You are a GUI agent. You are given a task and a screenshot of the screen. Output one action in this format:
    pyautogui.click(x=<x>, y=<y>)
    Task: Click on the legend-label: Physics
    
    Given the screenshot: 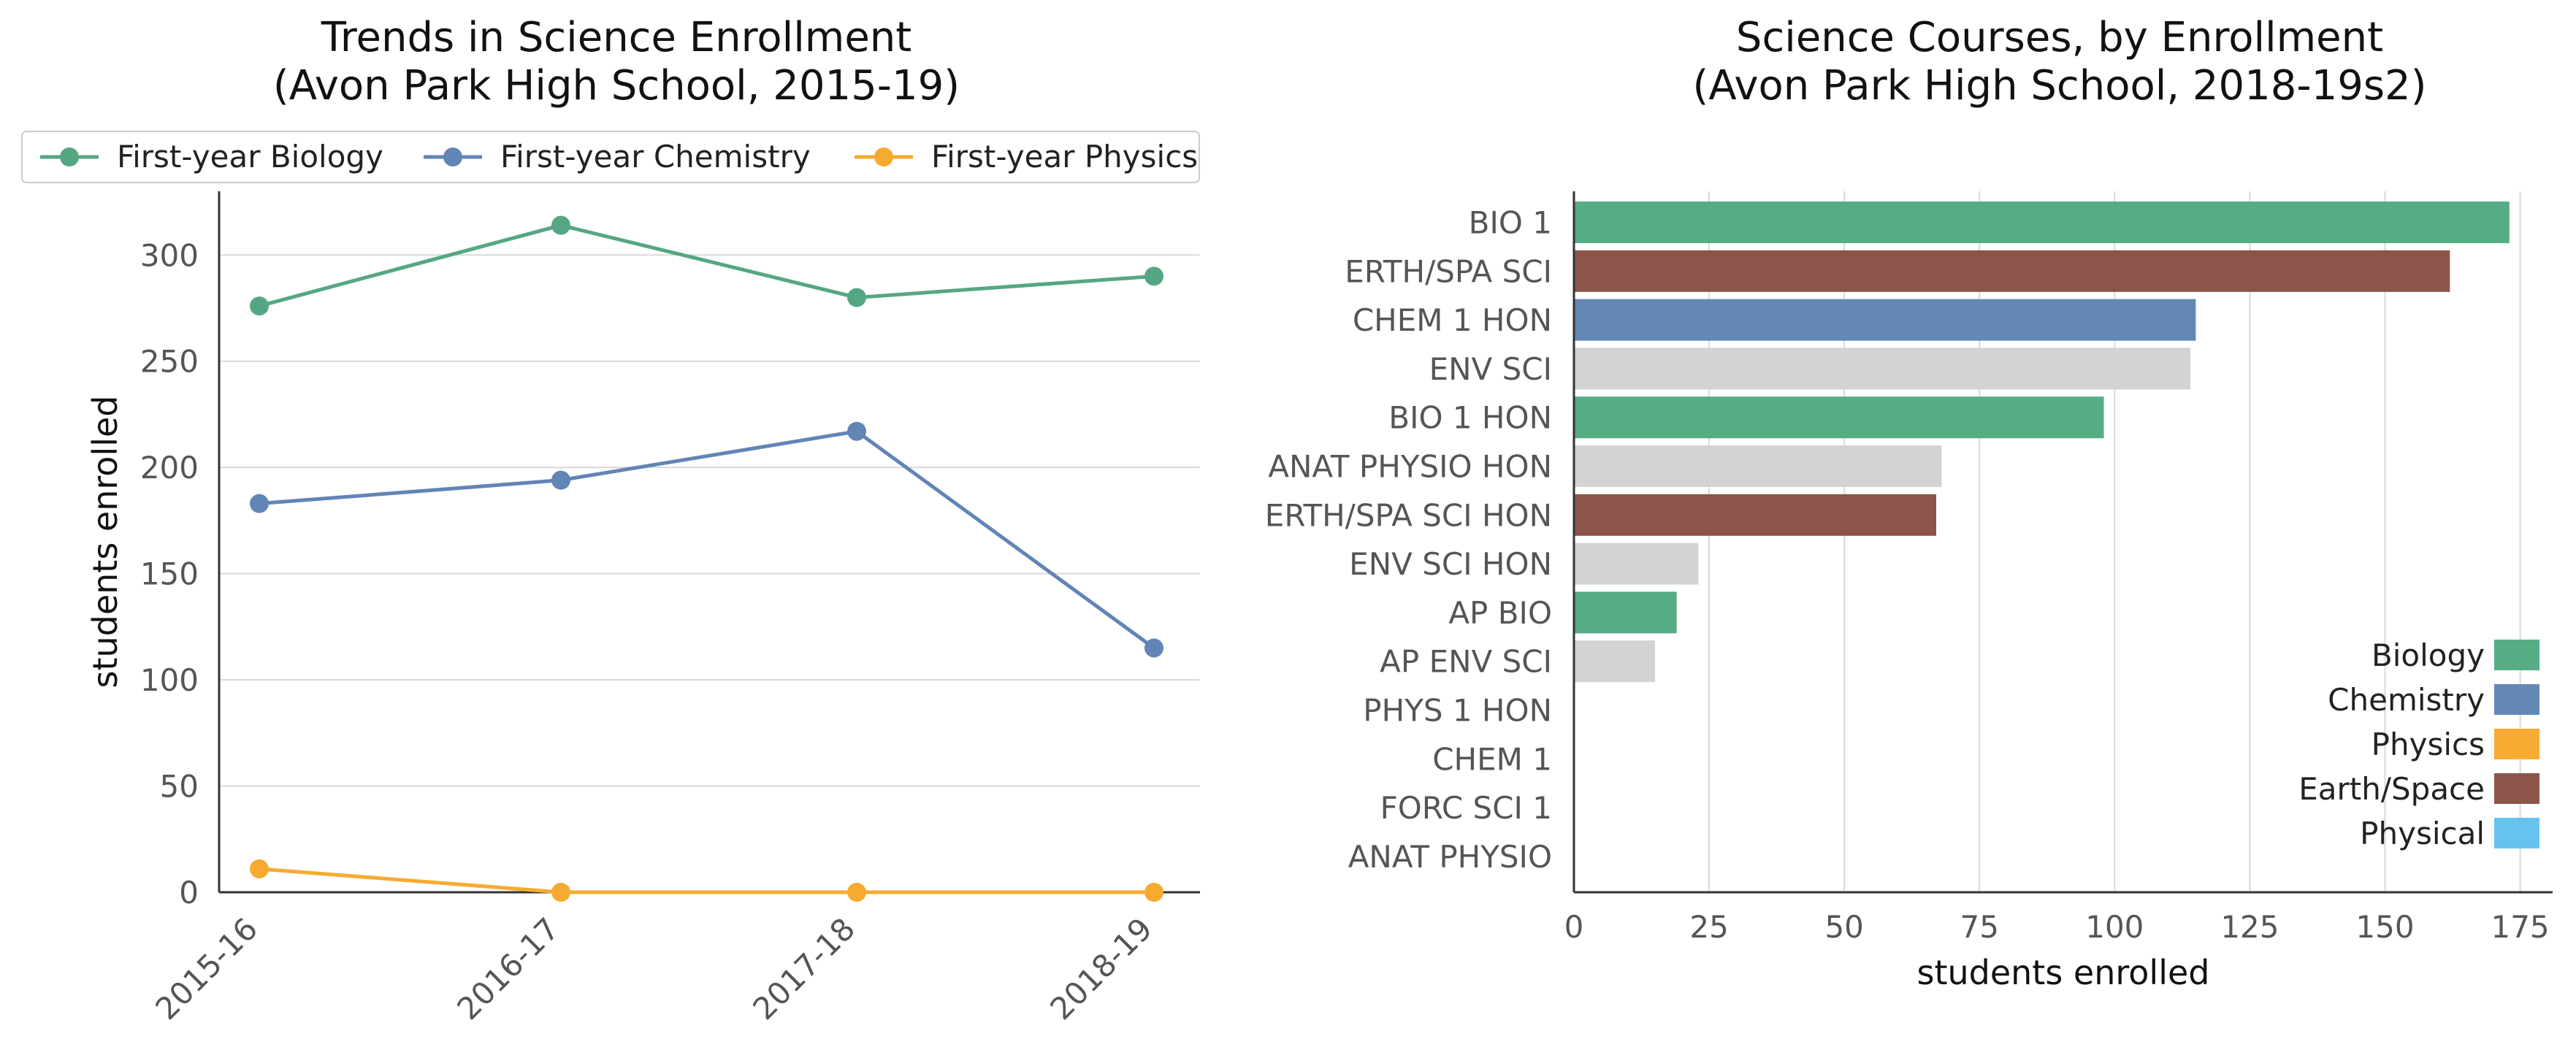 What is the action you would take?
    pyautogui.click(x=2428, y=744)
    